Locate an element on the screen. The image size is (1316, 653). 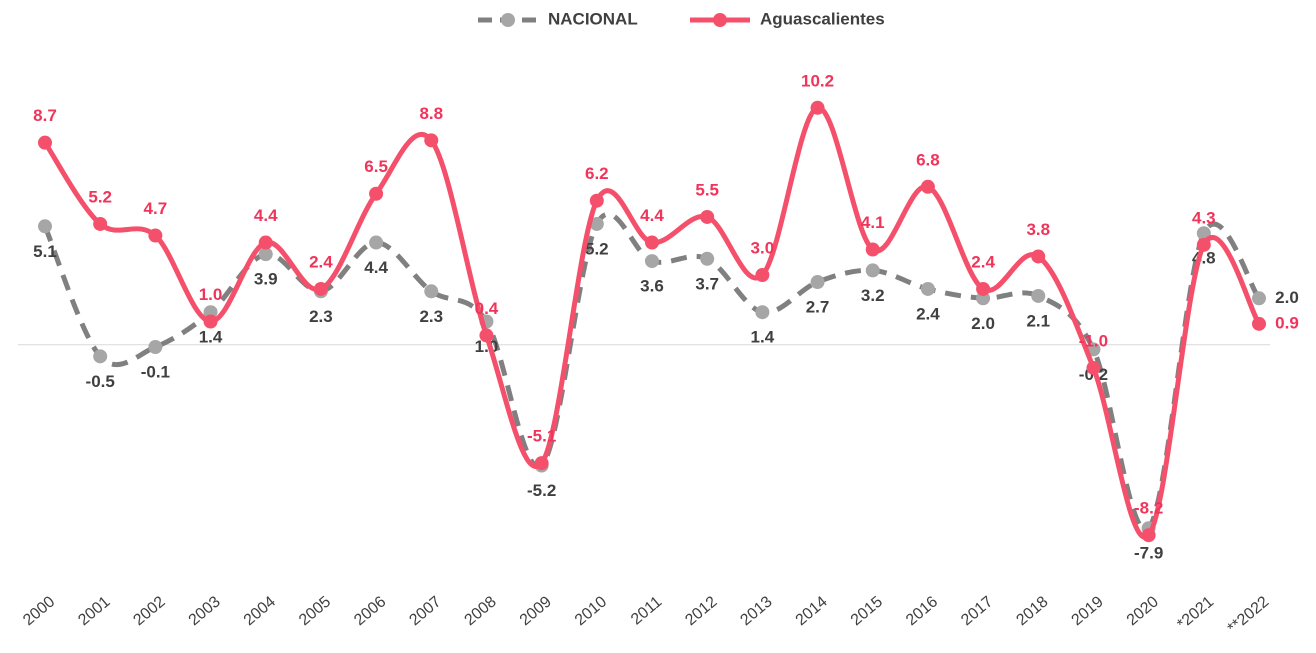
data-label: -7.9 is located at coordinates (1148, 553).